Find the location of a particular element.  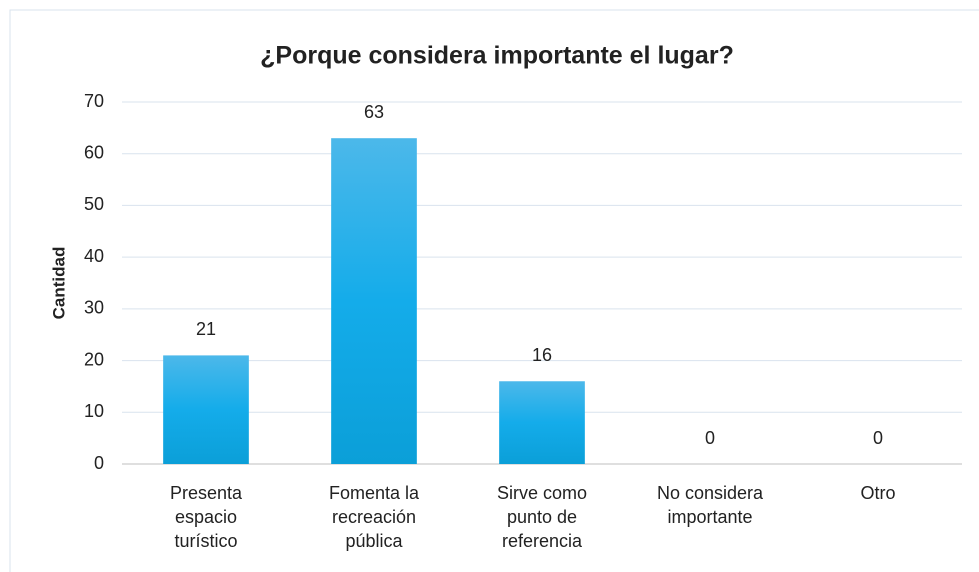

x-tick-label: Sirve como punto de referencia is located at coordinates (542, 517).